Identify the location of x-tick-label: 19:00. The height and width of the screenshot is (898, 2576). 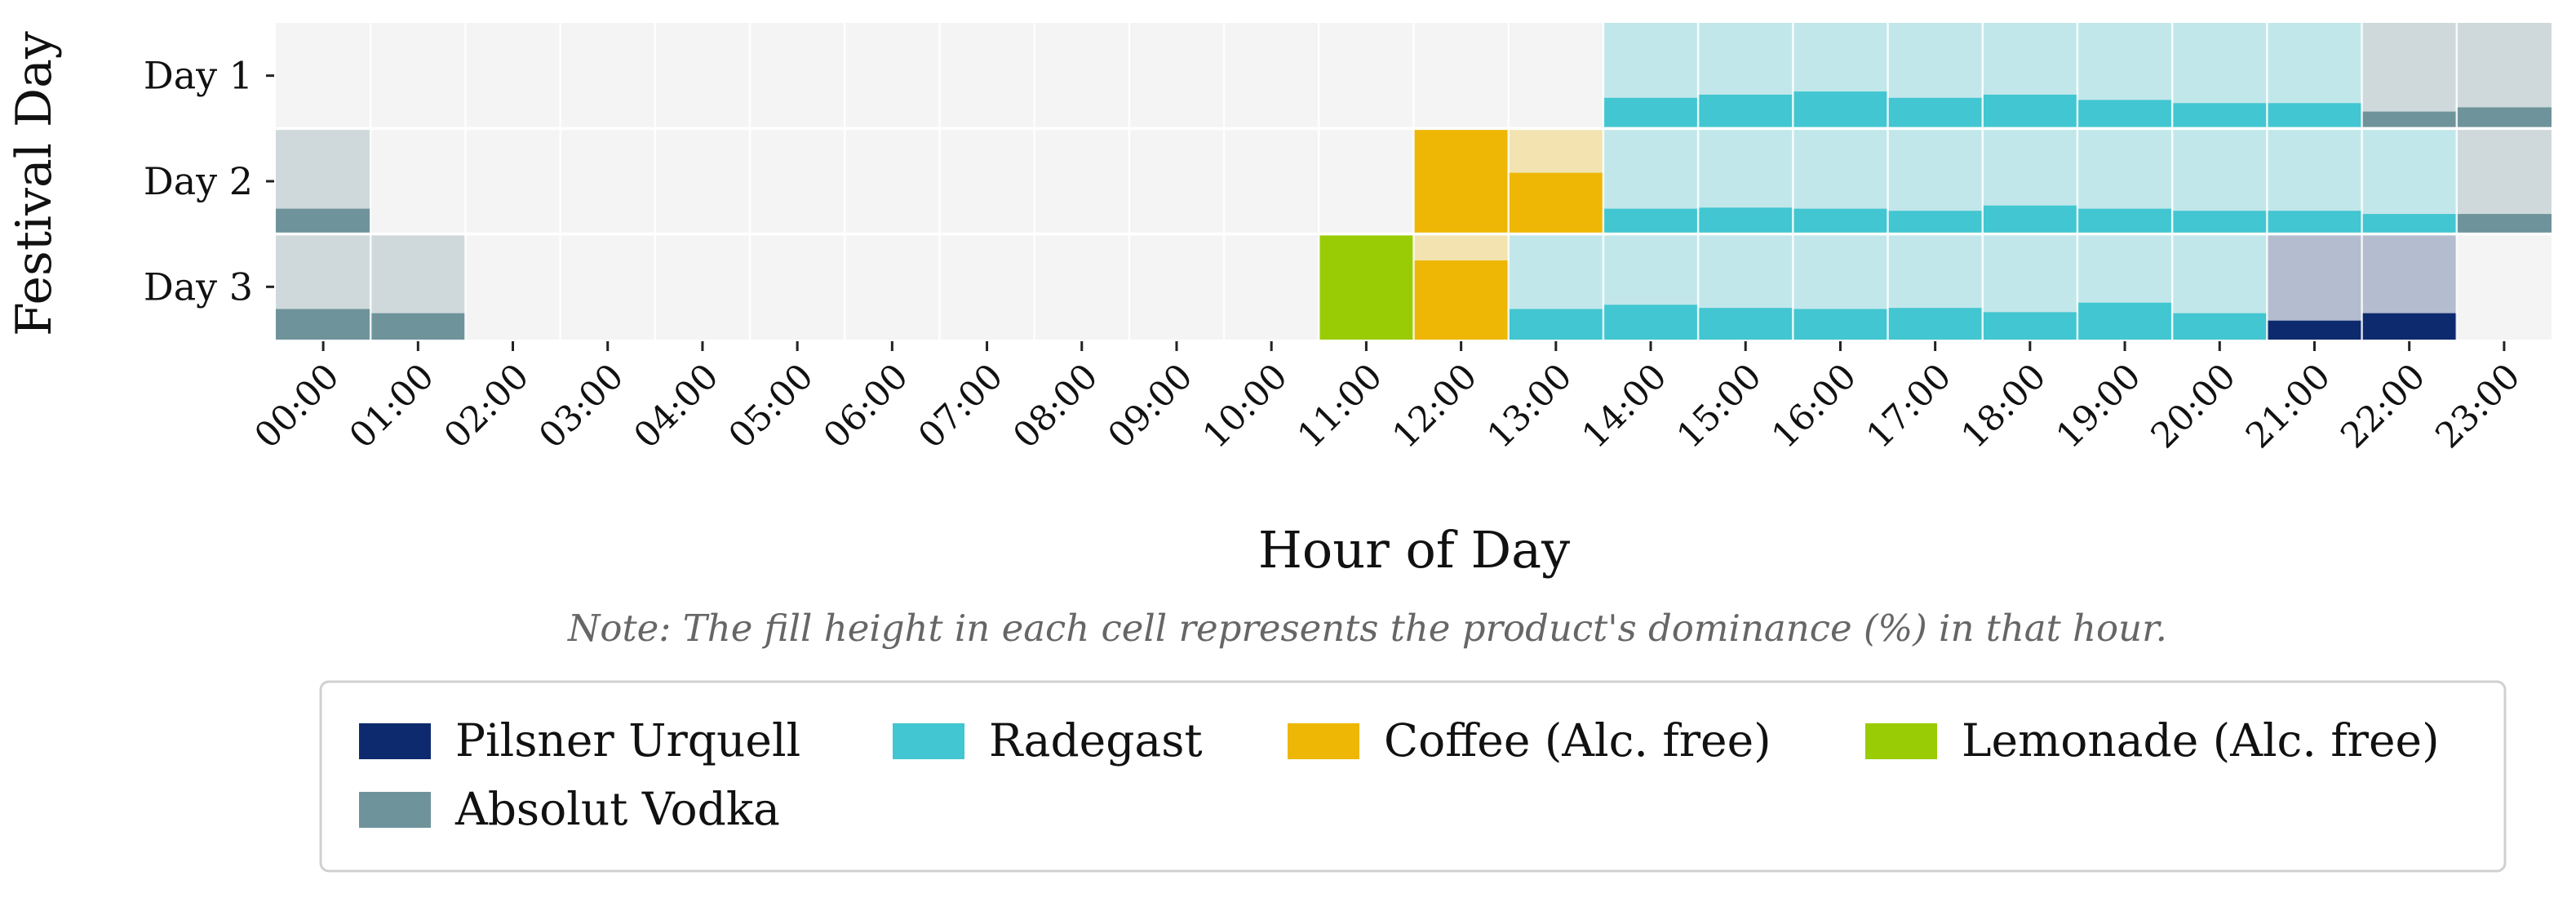
(2099, 406).